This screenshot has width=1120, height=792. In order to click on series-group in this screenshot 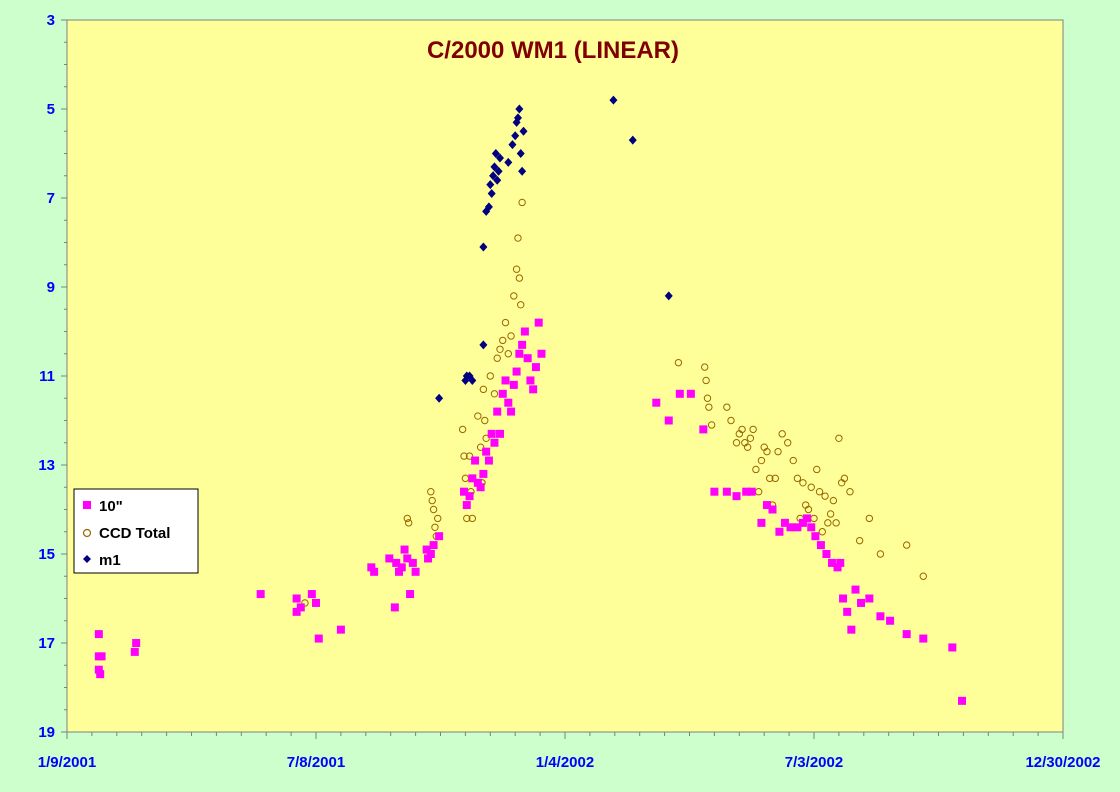, I will do `click(554, 249)`.